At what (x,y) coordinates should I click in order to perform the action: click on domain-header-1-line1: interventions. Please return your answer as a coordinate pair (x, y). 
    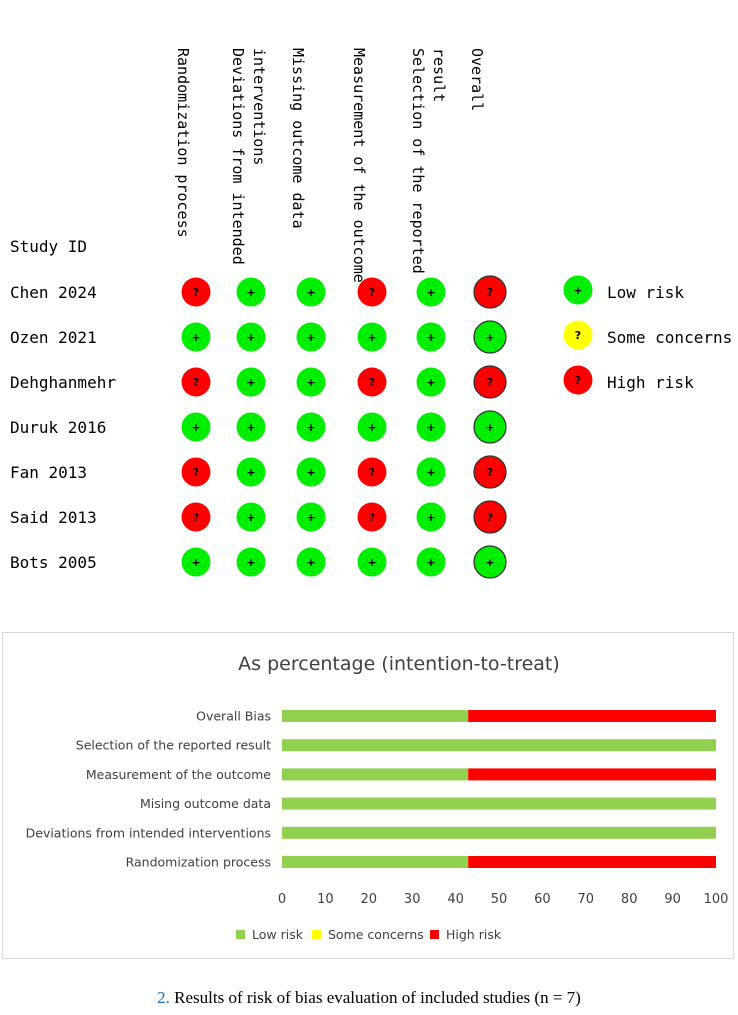
    Looking at the image, I should click on (259, 106).